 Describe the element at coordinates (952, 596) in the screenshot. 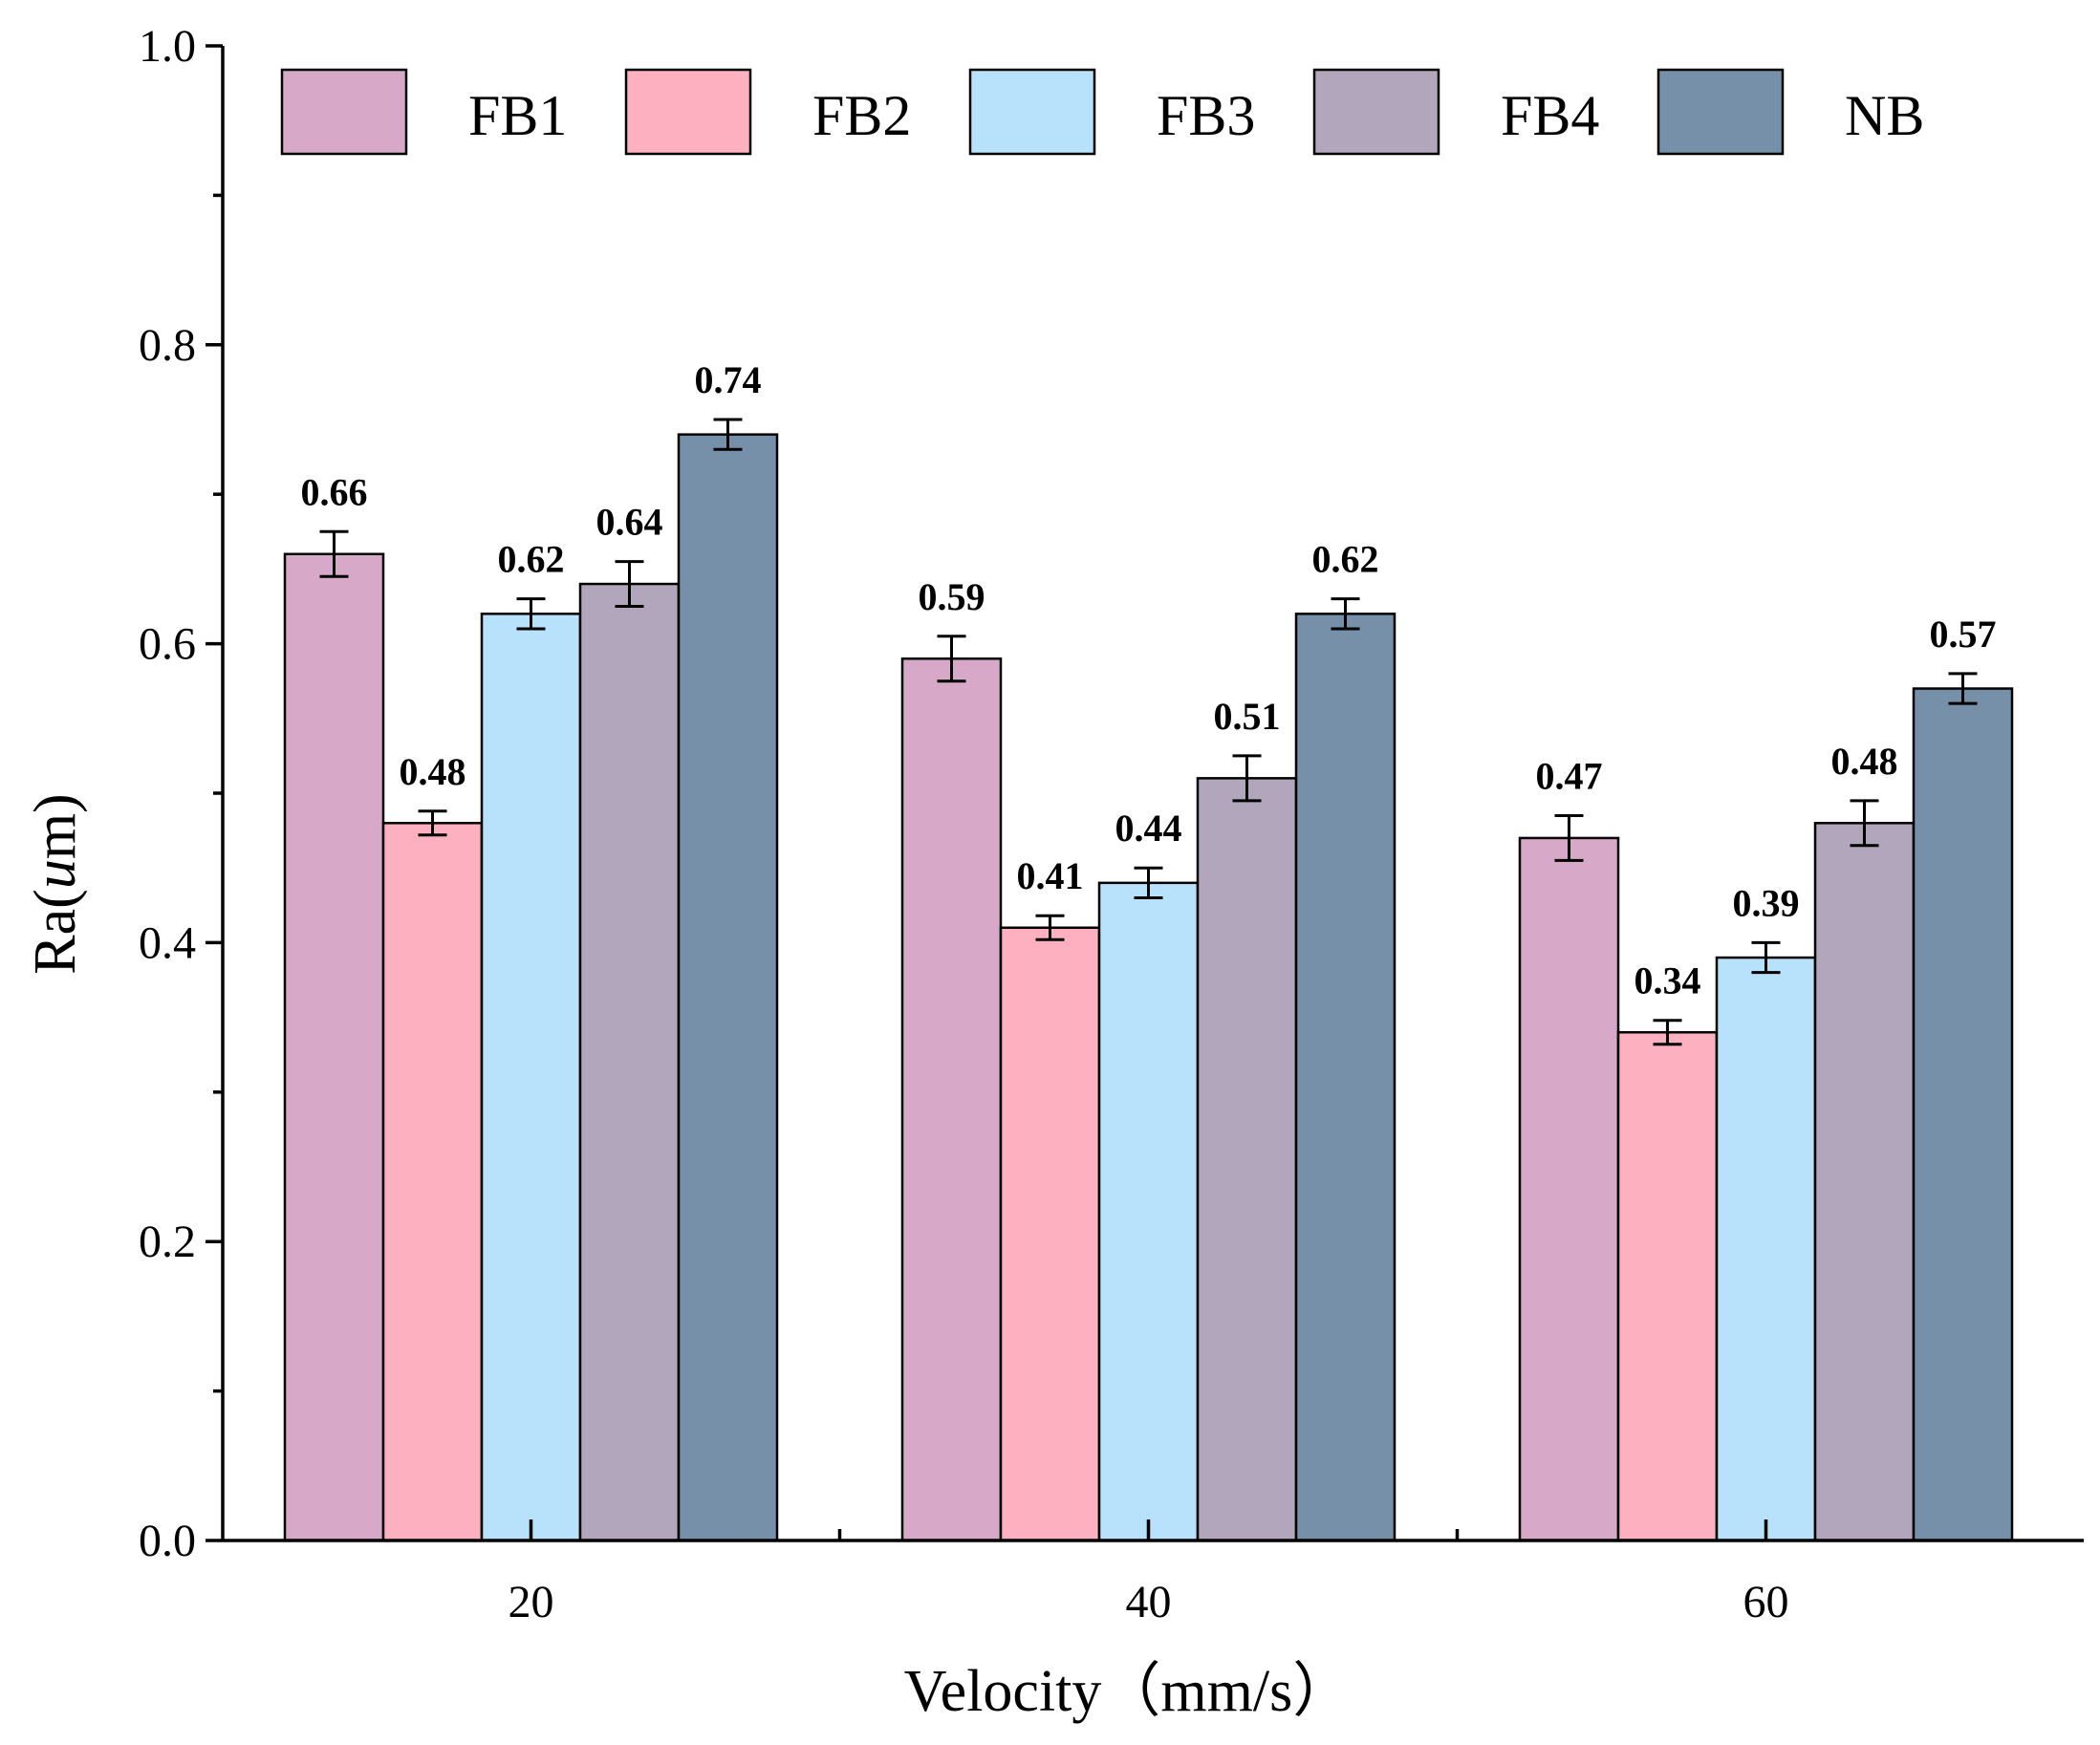

I see `data-label-fb1-40: 0.59` at that location.